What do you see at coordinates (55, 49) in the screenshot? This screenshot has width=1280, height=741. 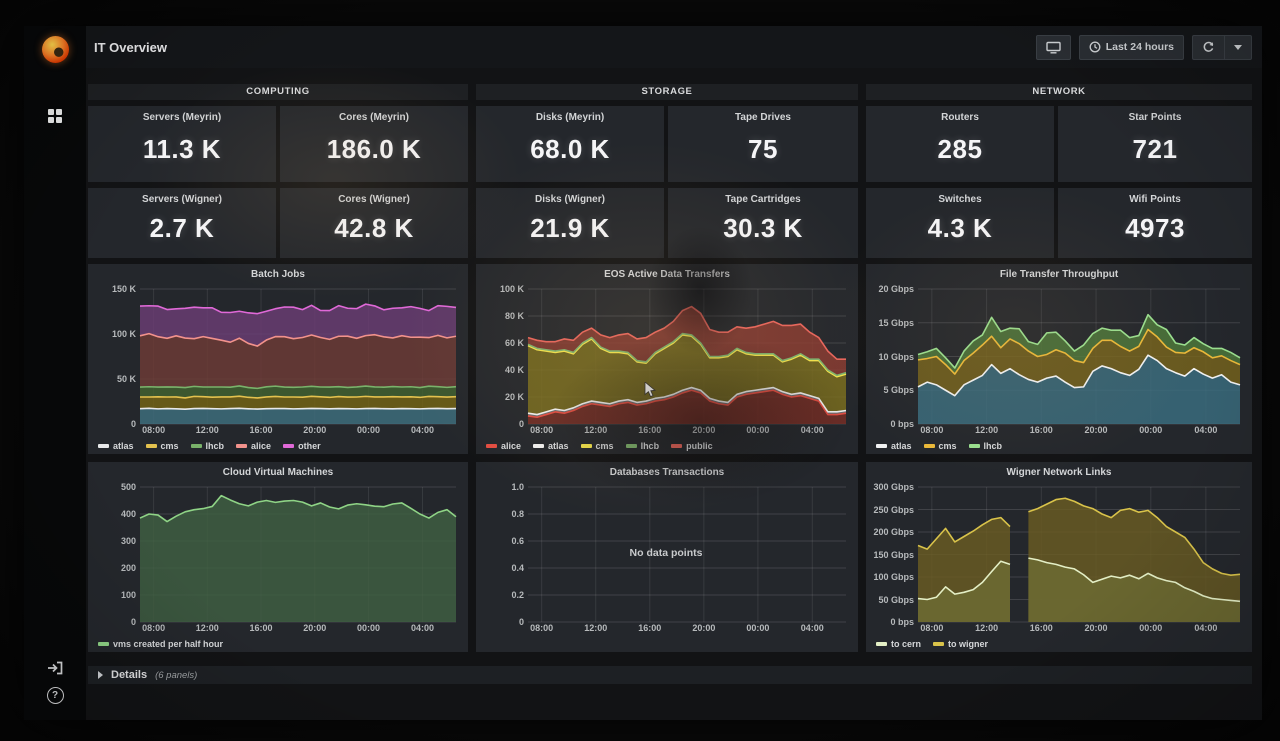 I see `grafana-logo` at bounding box center [55, 49].